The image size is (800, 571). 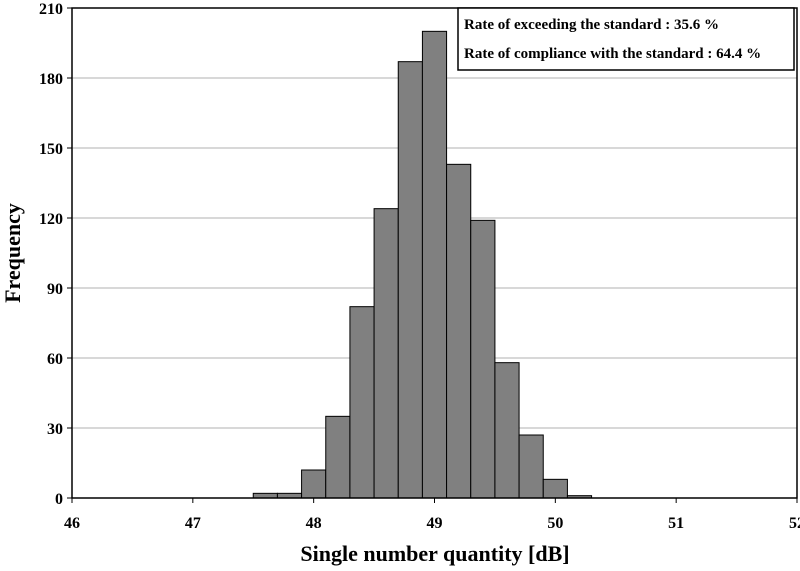 I want to click on y-tick-label: 60, so click(x=55, y=359).